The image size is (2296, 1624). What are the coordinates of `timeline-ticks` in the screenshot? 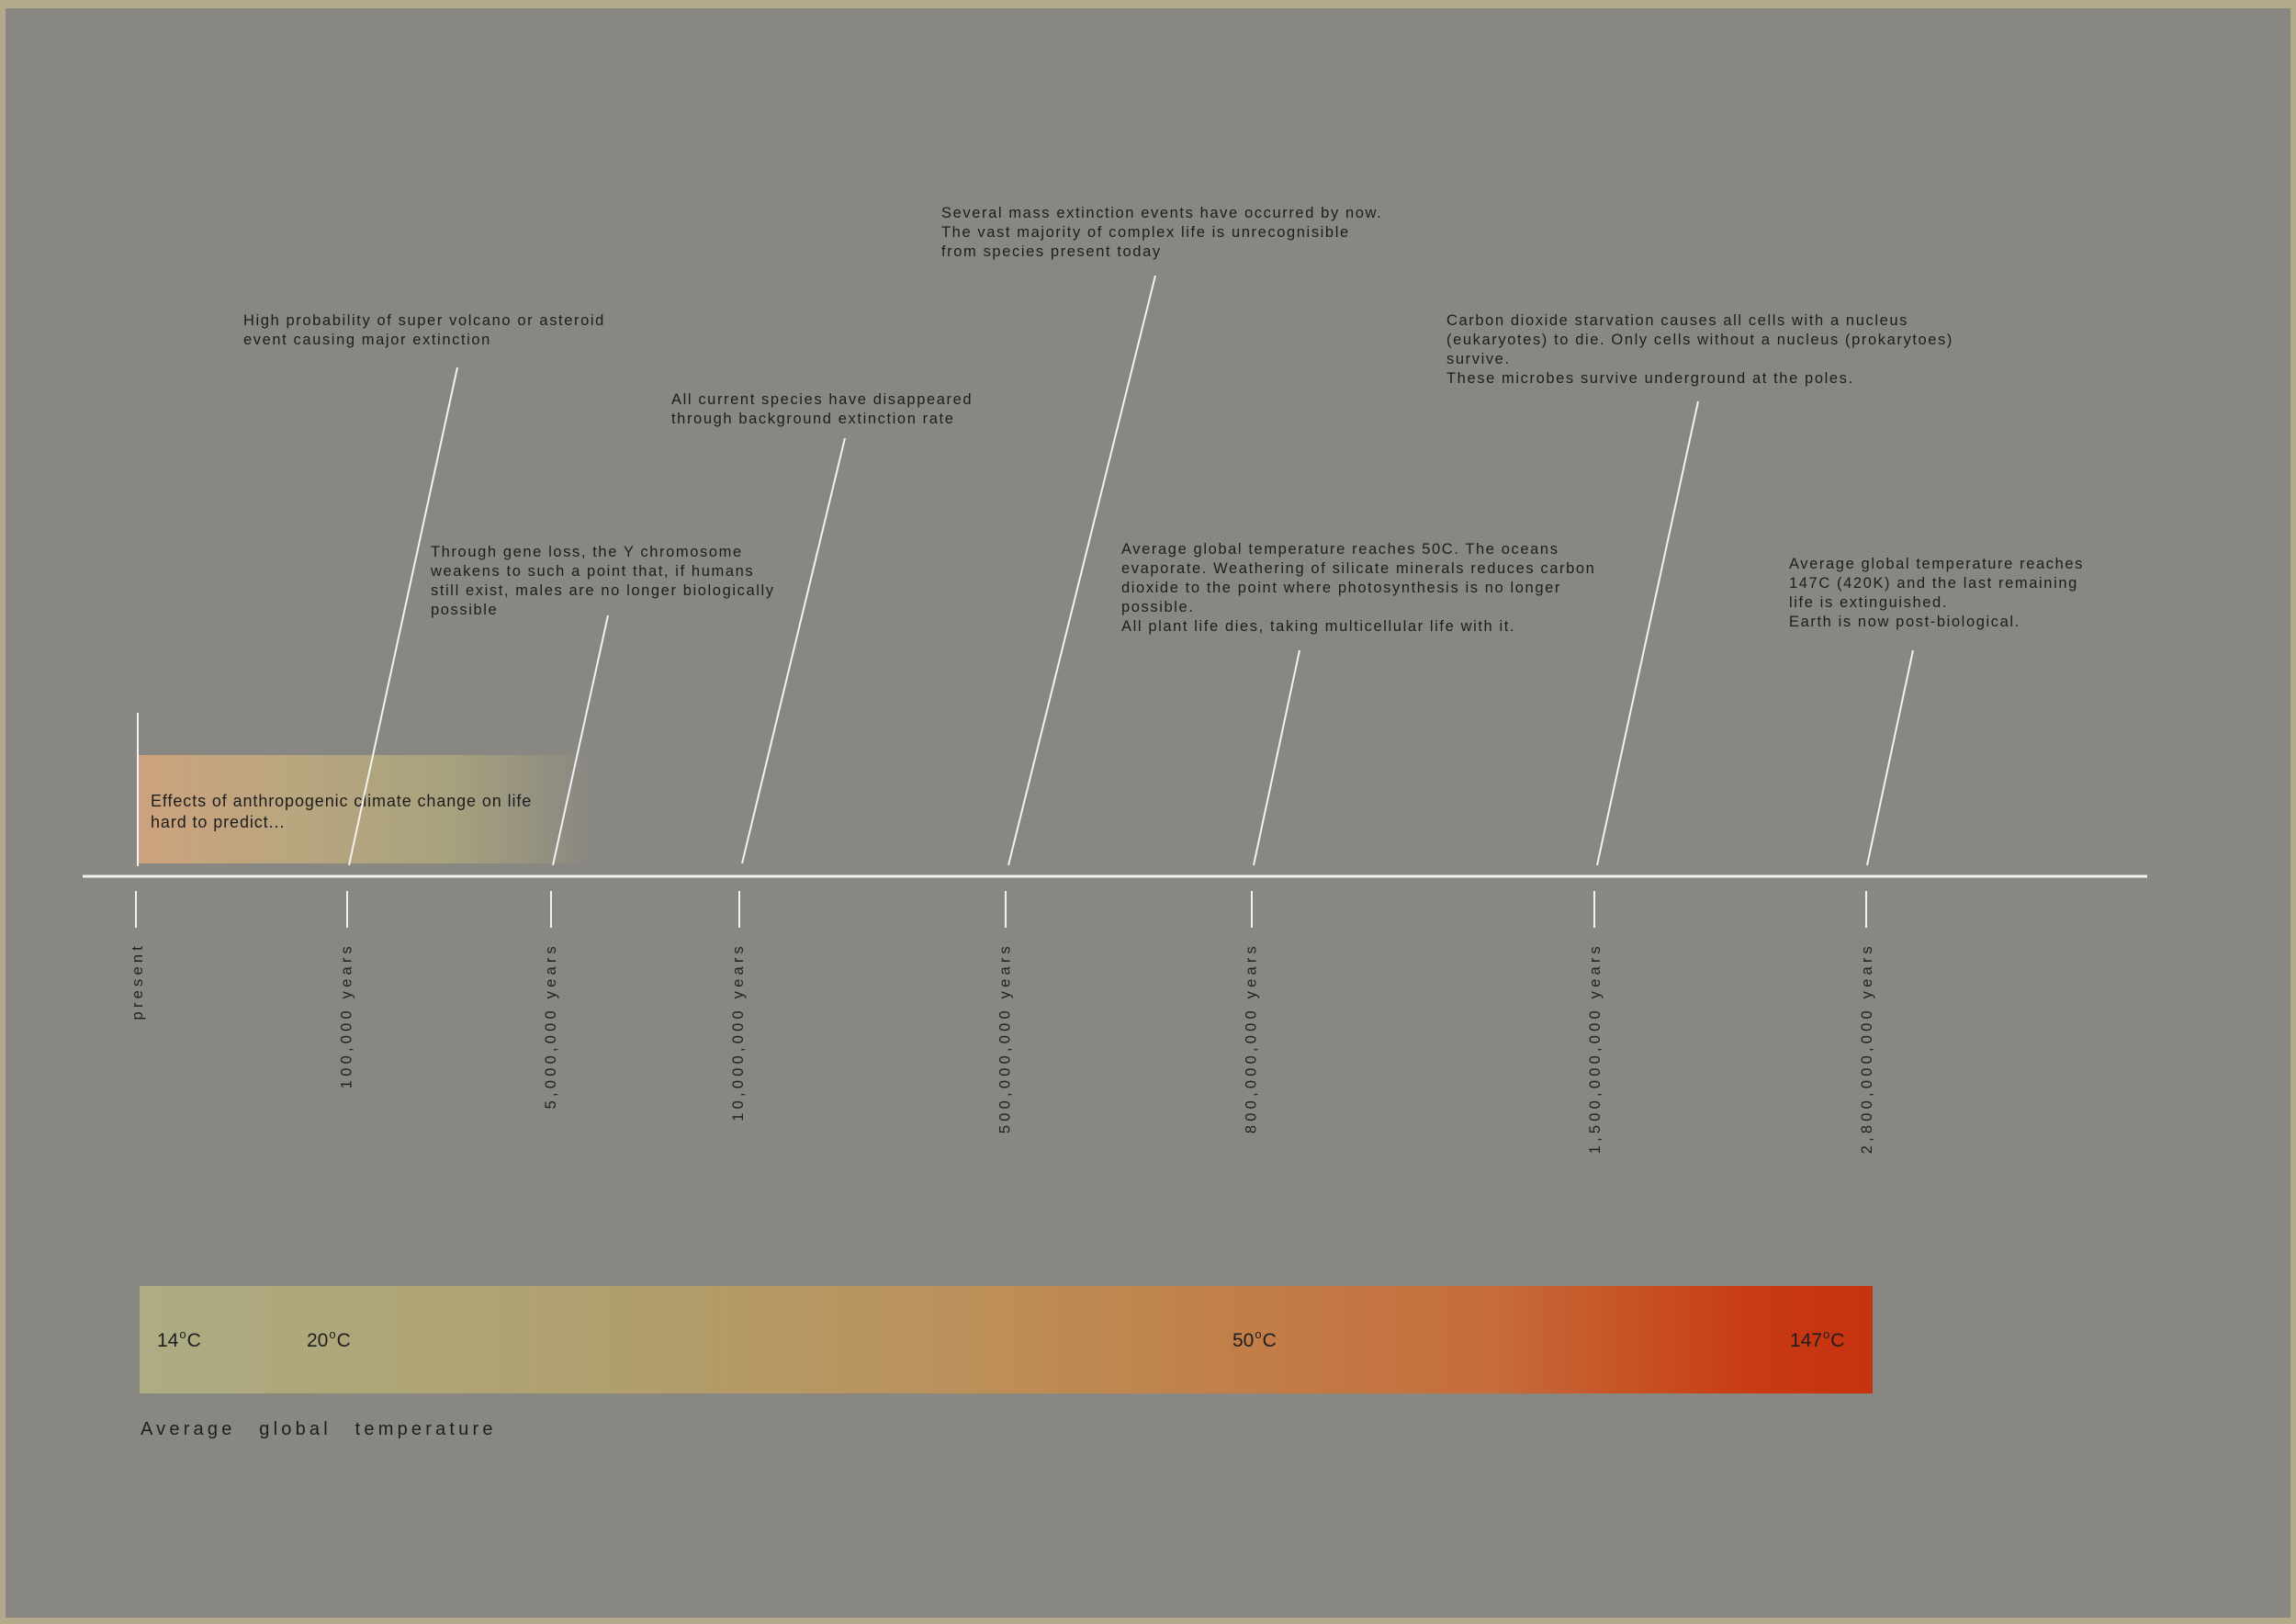 It's located at (1001, 909).